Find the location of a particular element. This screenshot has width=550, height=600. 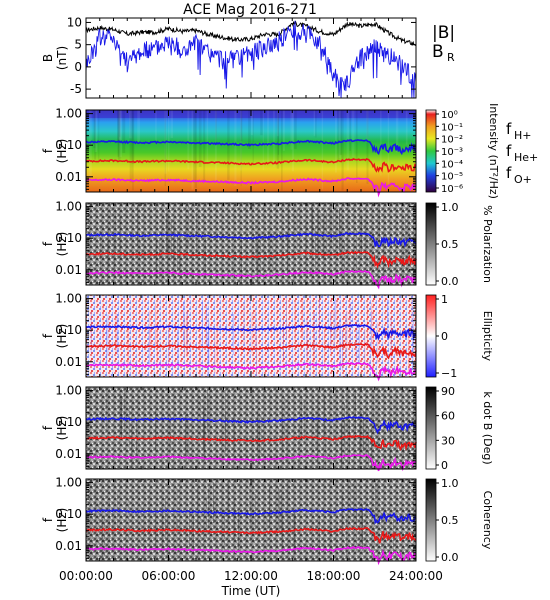

y-tick-label: 5 is located at coordinates (78, 45).